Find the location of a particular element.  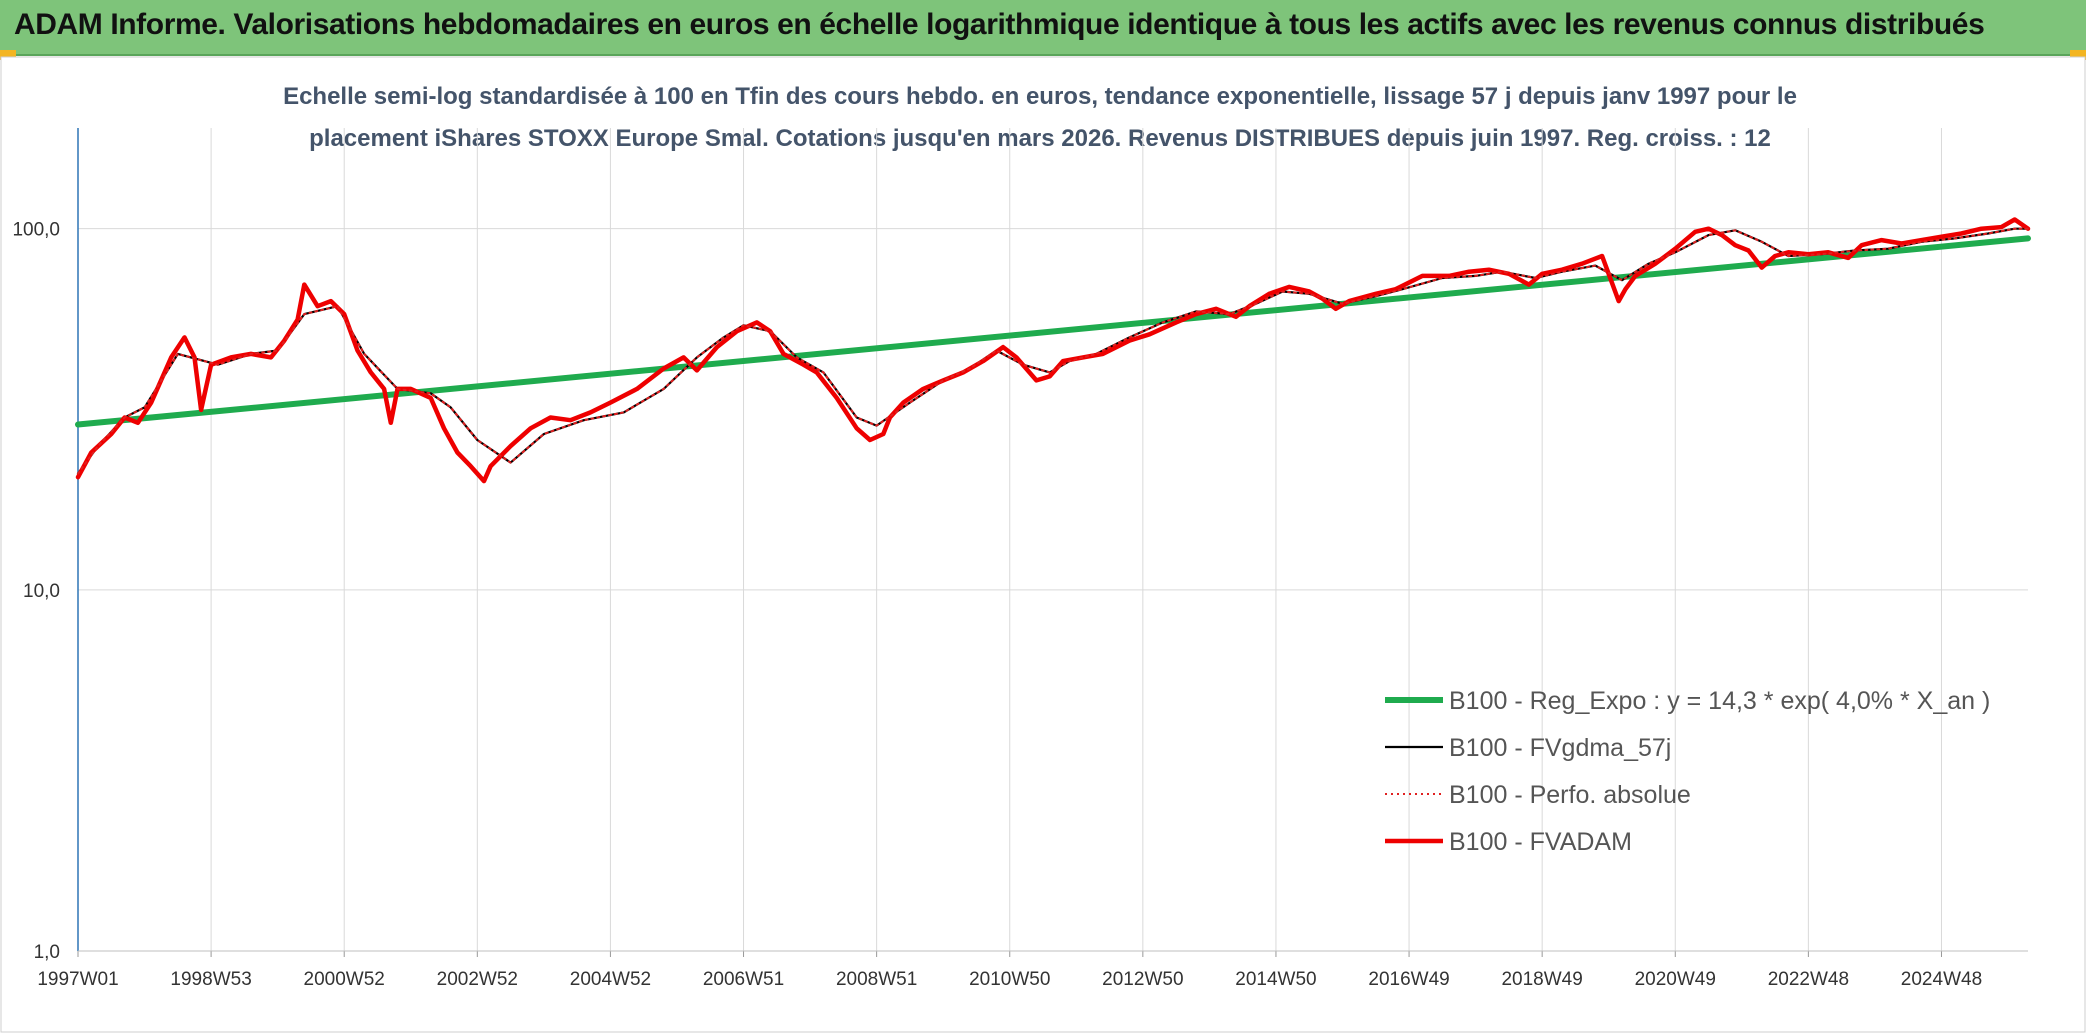

x-tick-label: 2010W50 is located at coordinates (1009, 979).